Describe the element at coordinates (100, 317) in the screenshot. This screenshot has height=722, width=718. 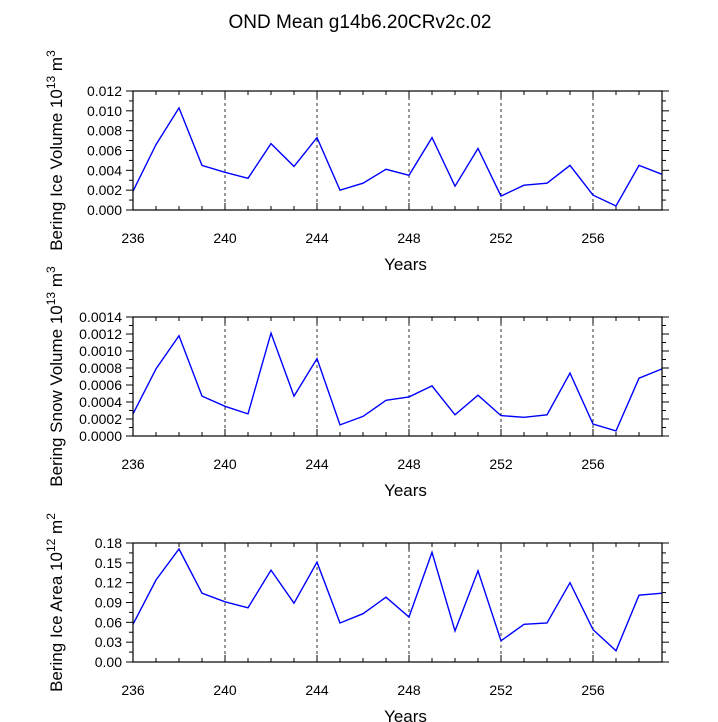
I see `y-tick-label: 0.0014` at that location.